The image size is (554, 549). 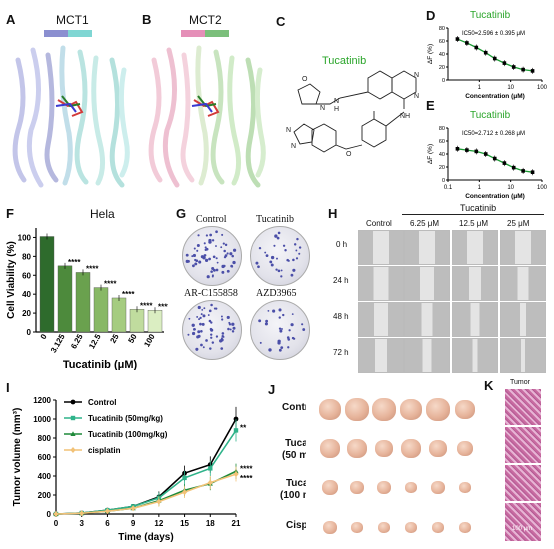 What do you see at coordinates (45, 457) in the screenshot?
I see `y-tick-label: 600` at bounding box center [45, 457].